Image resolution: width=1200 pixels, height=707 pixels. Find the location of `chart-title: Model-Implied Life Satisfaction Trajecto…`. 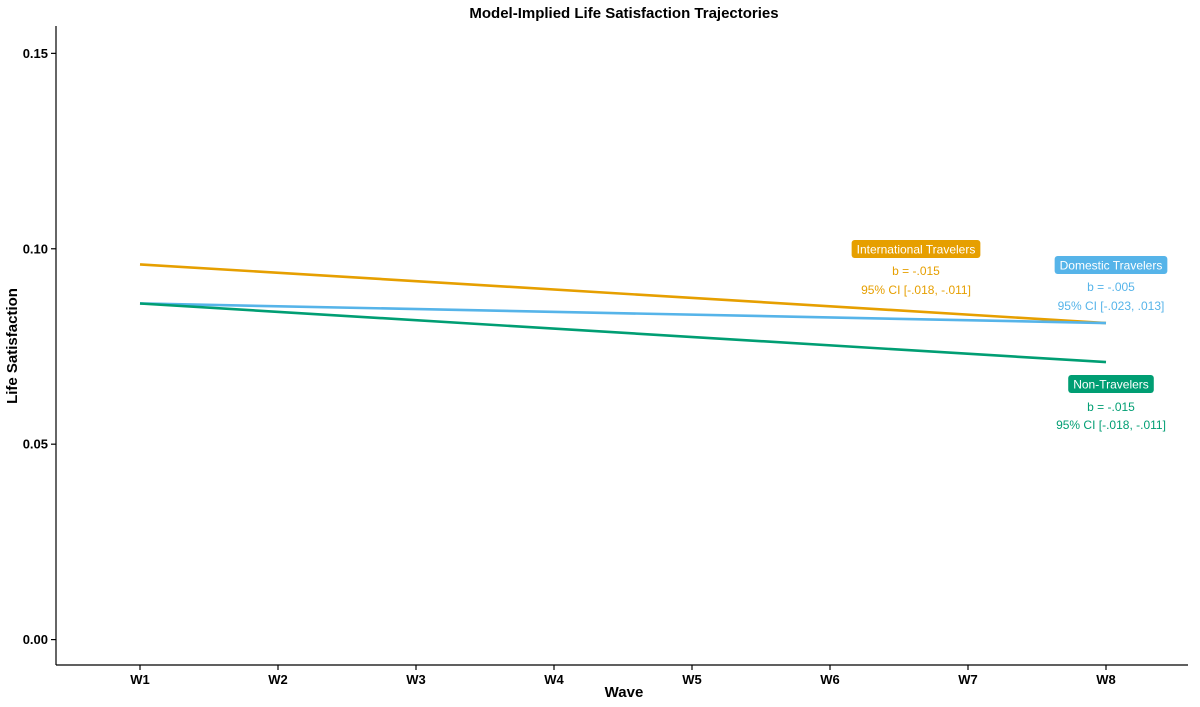

chart-title: Model-Implied Life Satisfaction Trajecto… is located at coordinates (623, 13).